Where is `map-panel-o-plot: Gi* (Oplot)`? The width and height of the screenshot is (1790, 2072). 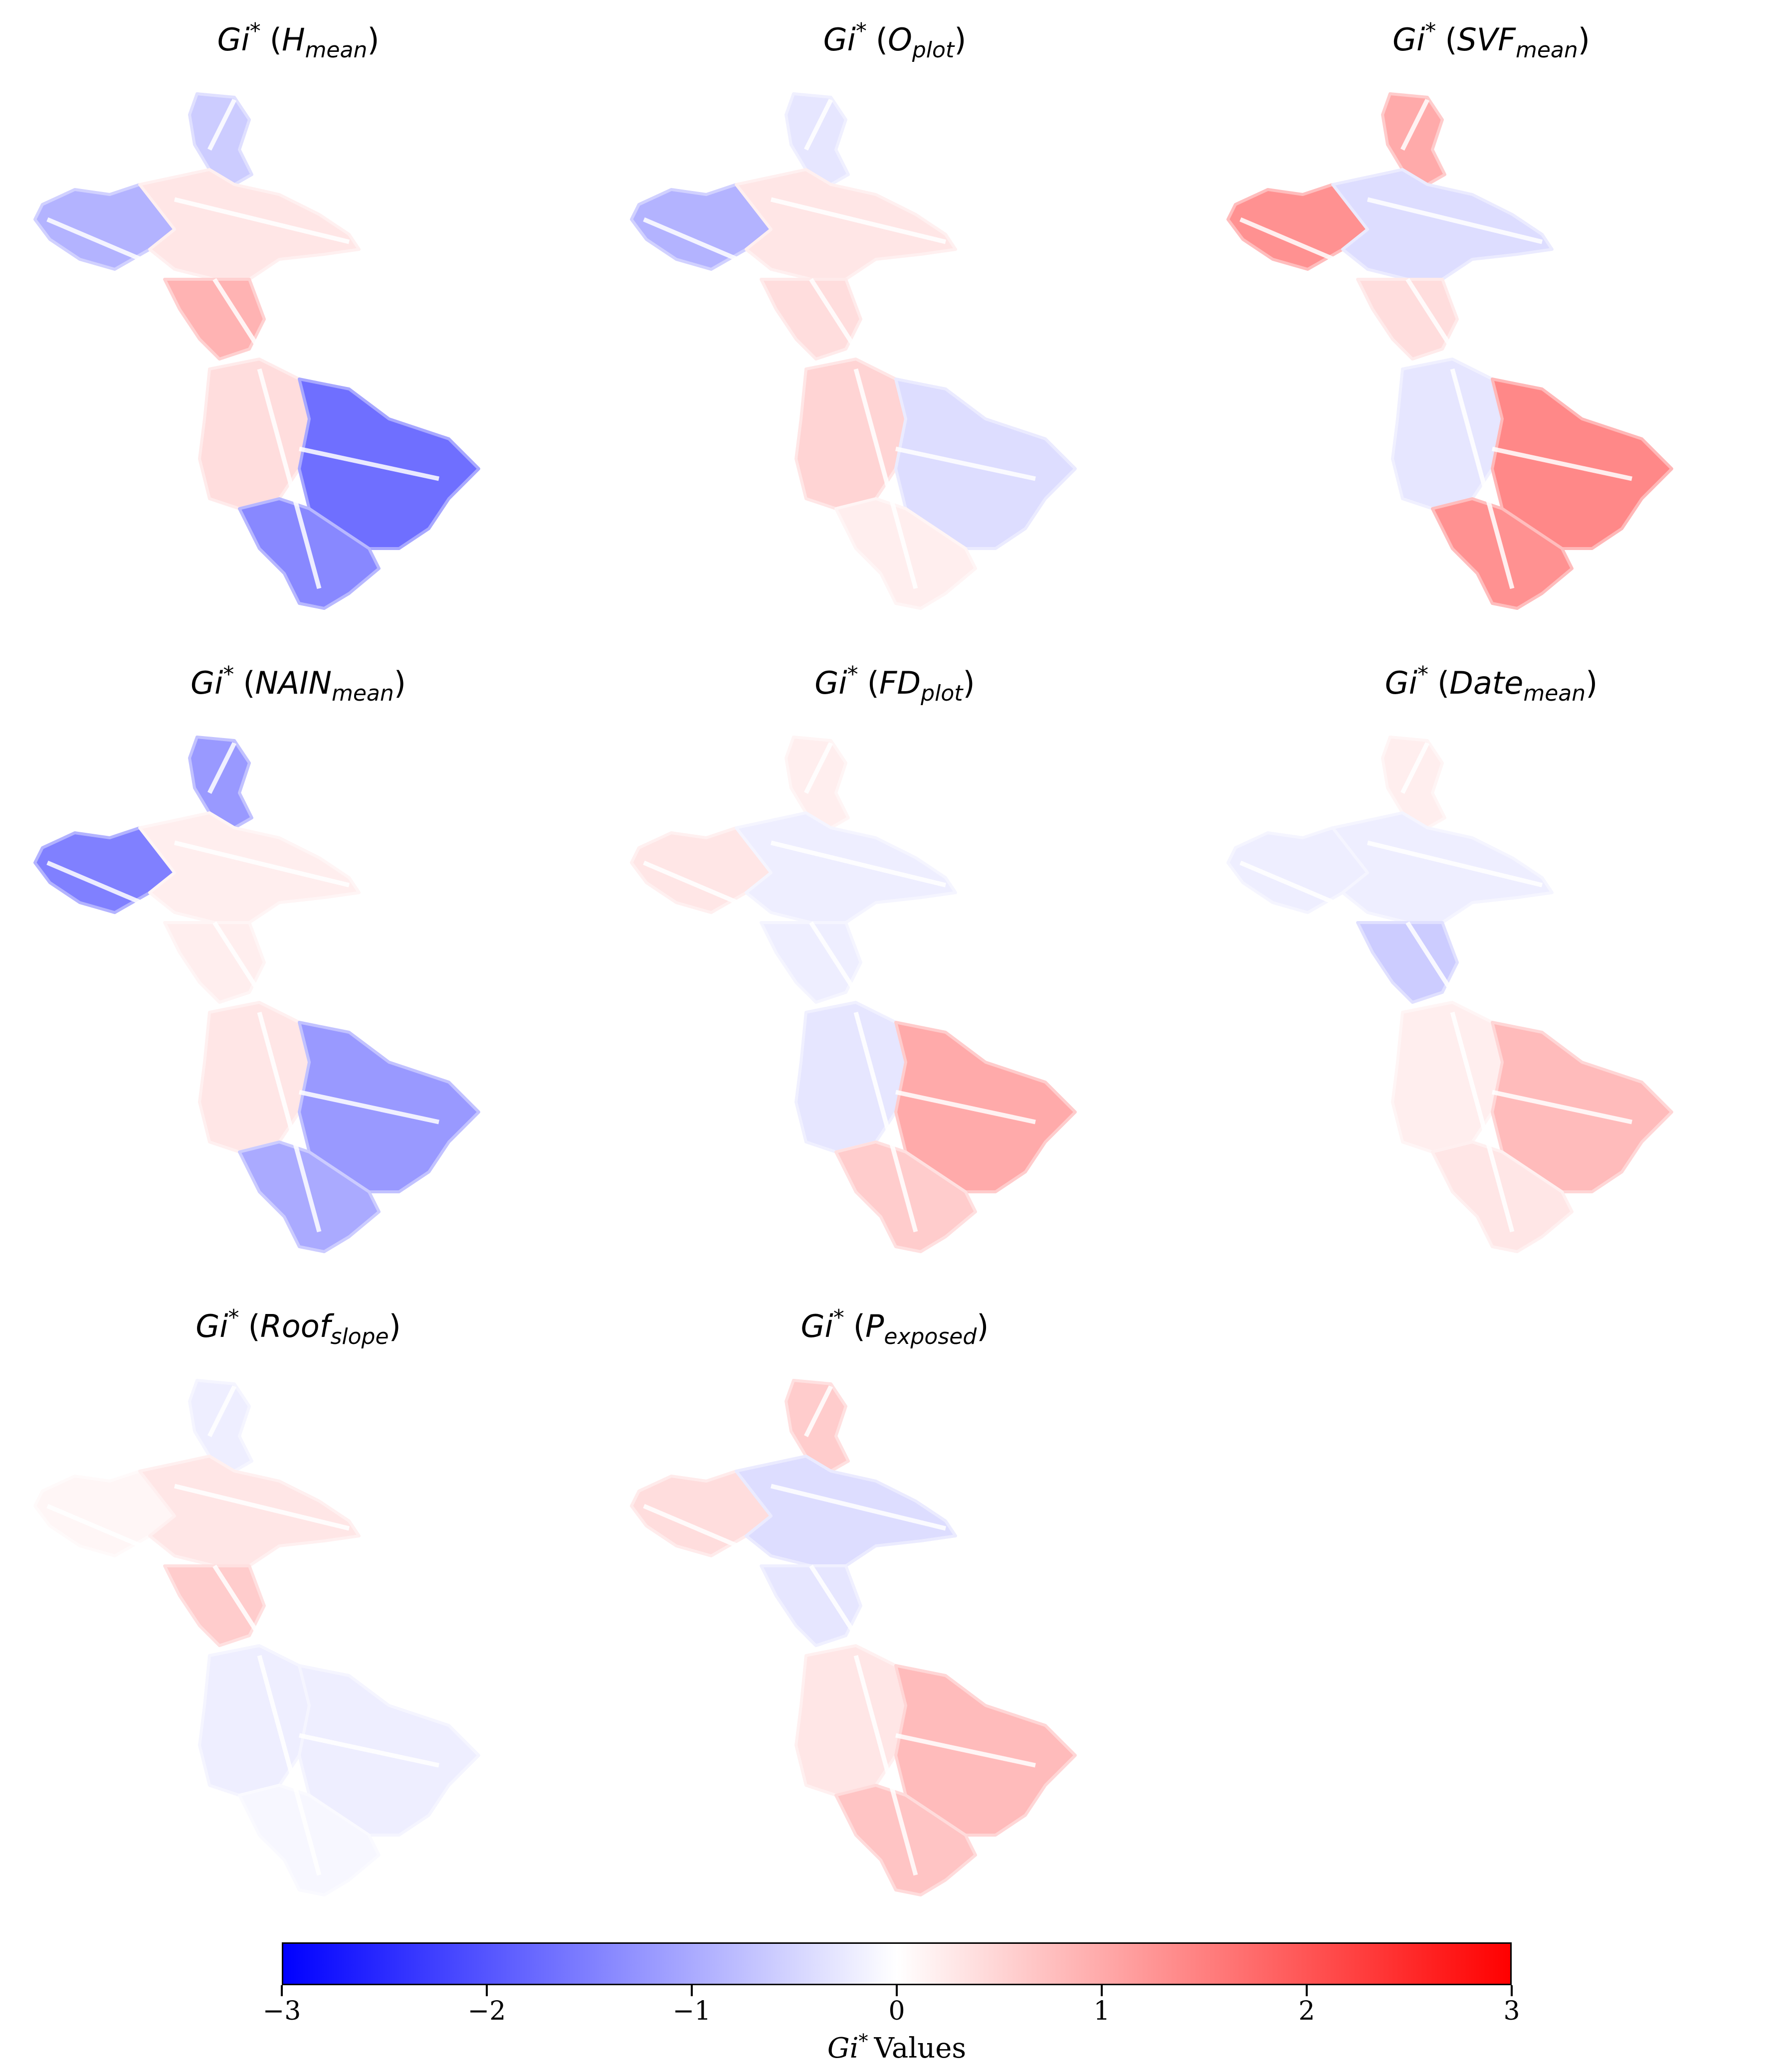
map-panel-o-plot: Gi* (Oplot) is located at coordinates (895, 320).